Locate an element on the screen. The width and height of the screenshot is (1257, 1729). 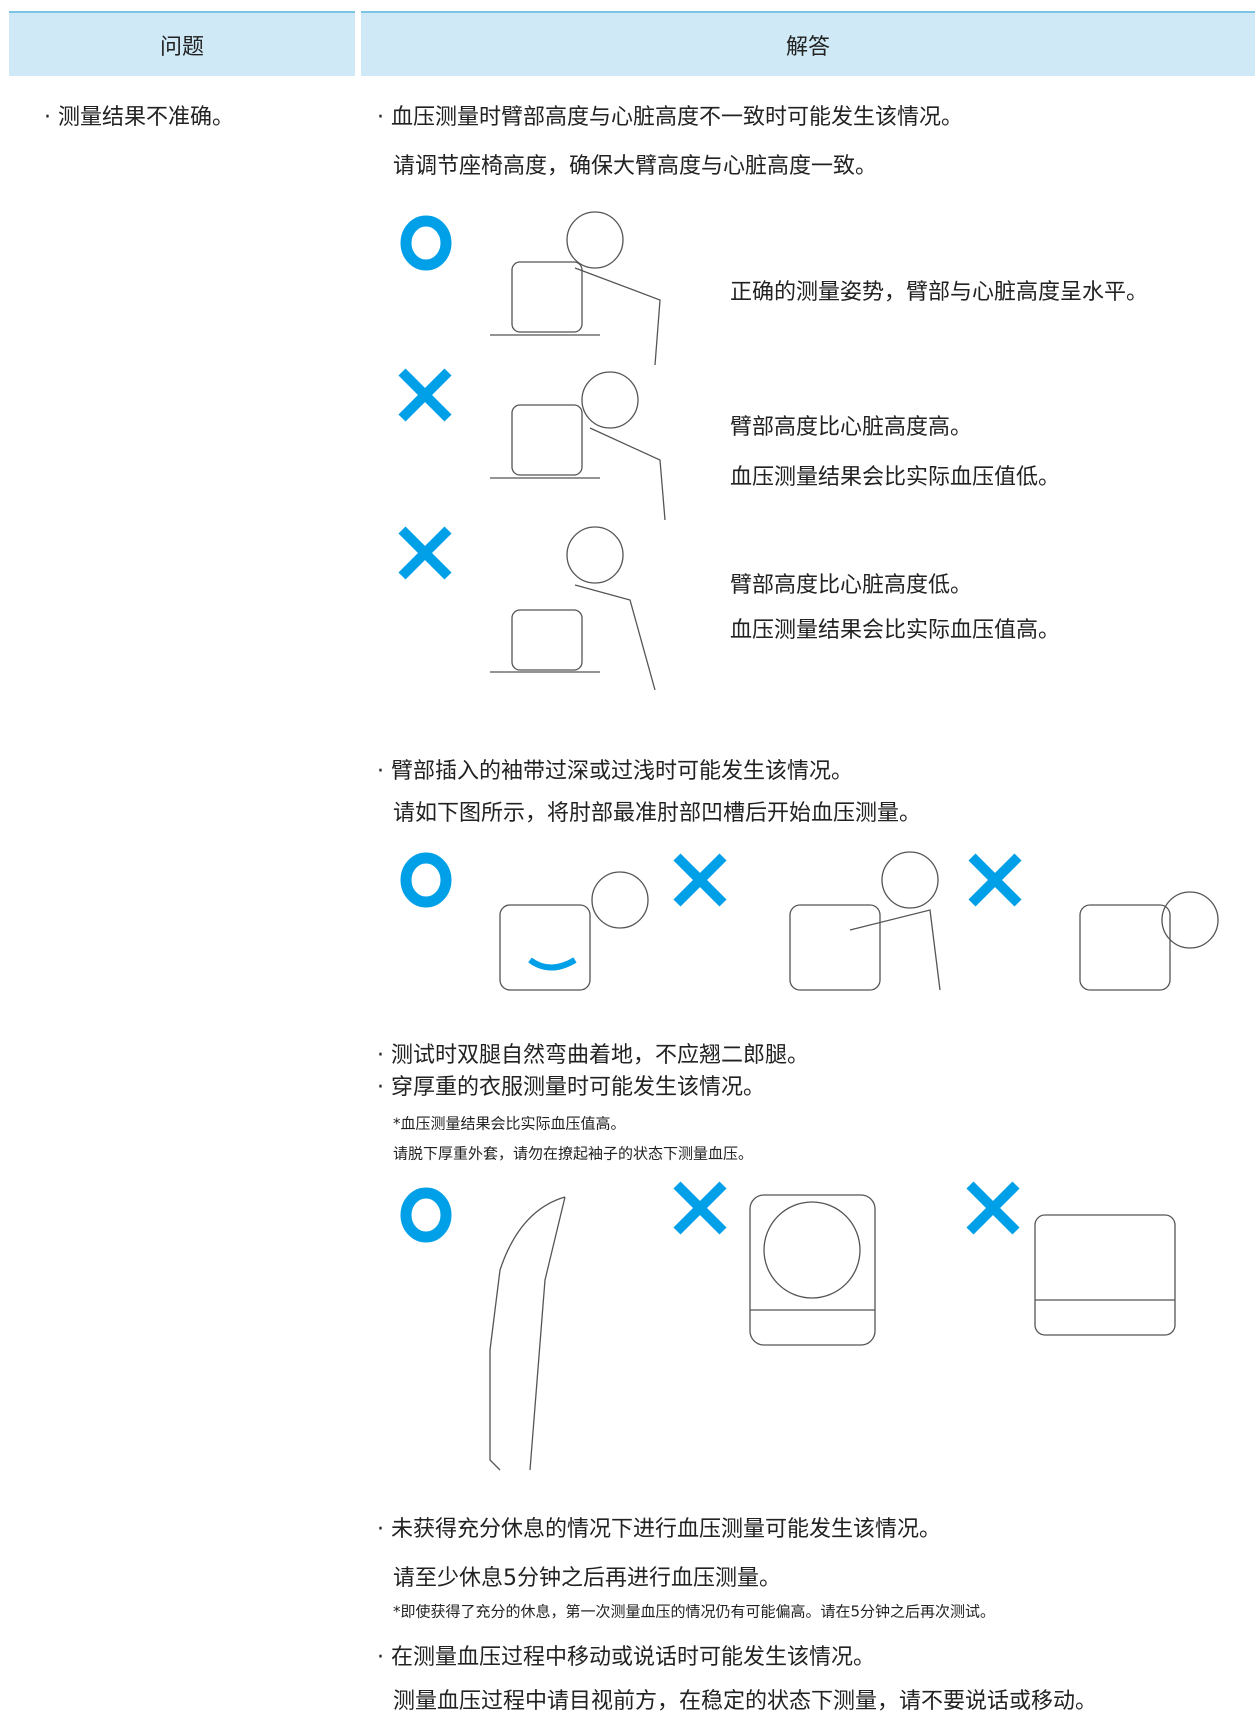
caption: 正确的测量姿势，臂部与心脏高度呈水平。 is located at coordinates (939, 292).